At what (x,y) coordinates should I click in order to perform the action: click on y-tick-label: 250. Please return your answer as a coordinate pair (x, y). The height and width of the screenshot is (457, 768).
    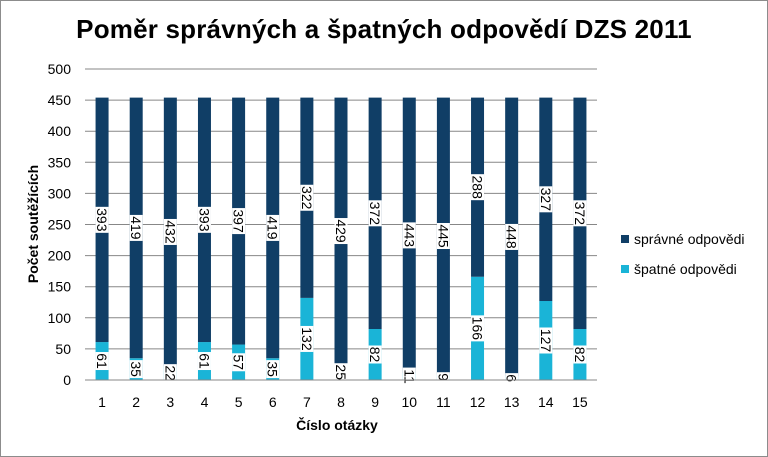
    Looking at the image, I should click on (60, 225).